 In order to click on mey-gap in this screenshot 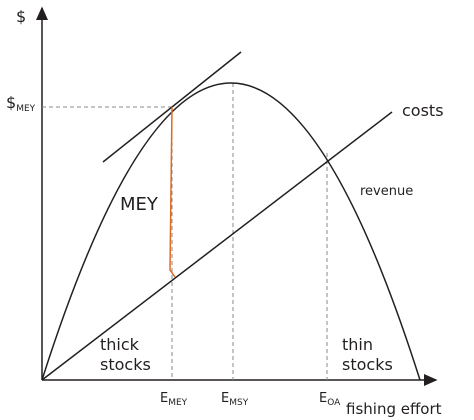, I will do `click(172, 192)`.